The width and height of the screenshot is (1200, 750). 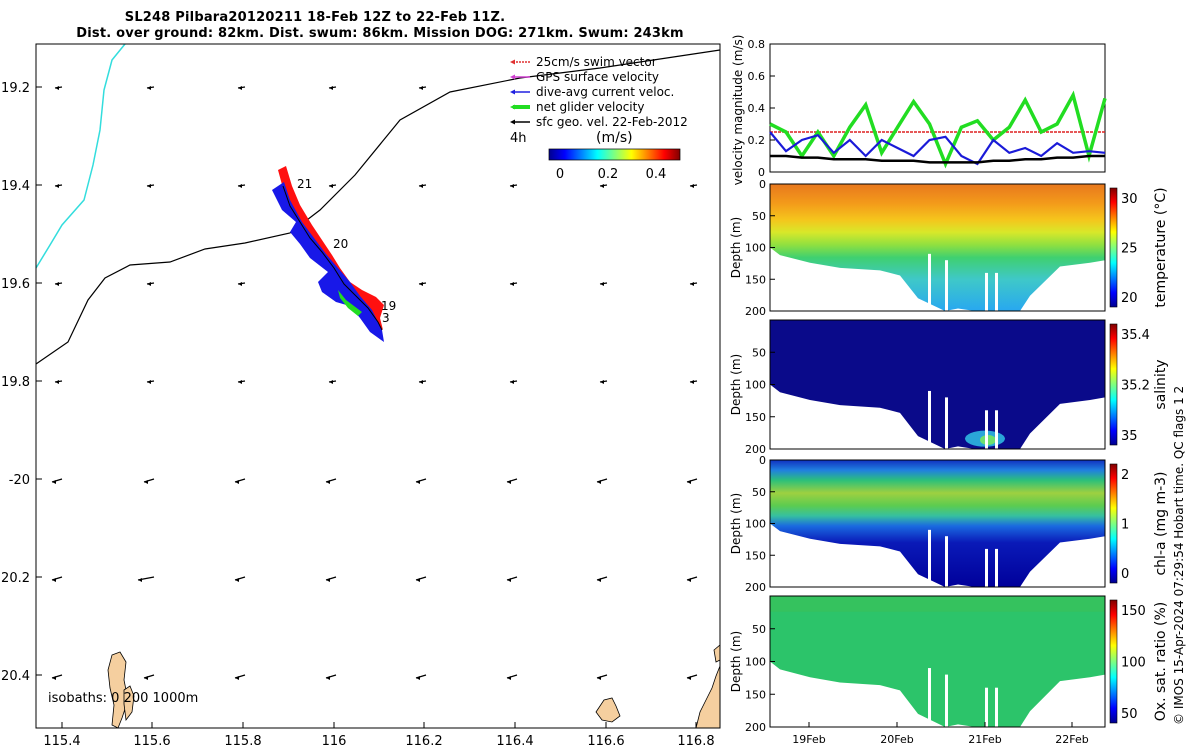 What do you see at coordinates (577, 107) in the screenshot?
I see `legend-item: net glider velocity` at bounding box center [577, 107].